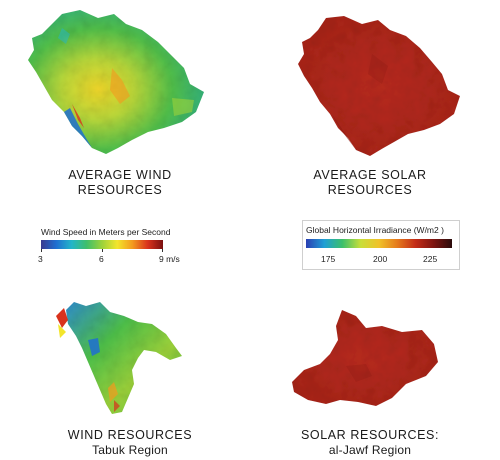  Describe the element at coordinates (106, 232) in the screenshot. I see `wind-legend-title: Wind Speed in Meters per Second` at that location.